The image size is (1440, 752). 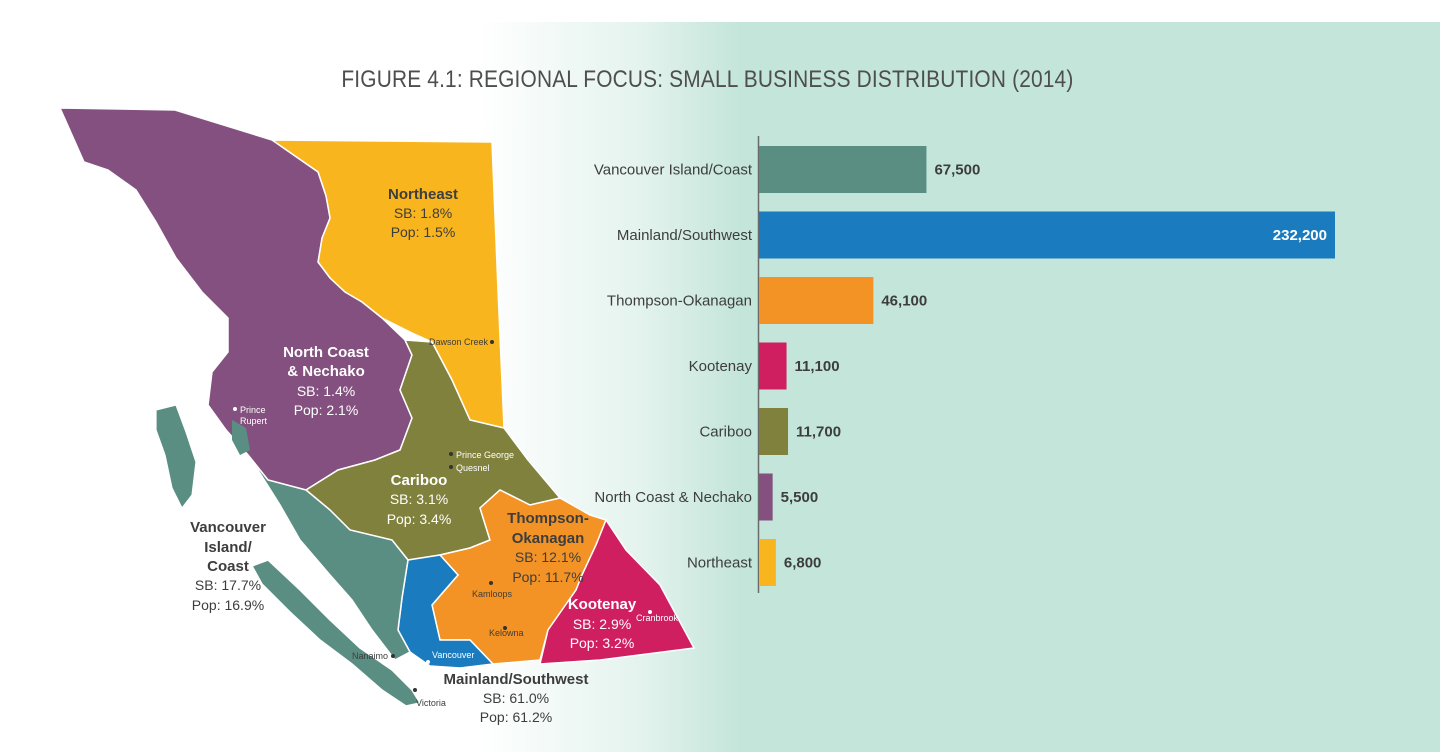 What do you see at coordinates (326, 391) in the screenshot?
I see `north-coast-sb: SB: 1.4%` at bounding box center [326, 391].